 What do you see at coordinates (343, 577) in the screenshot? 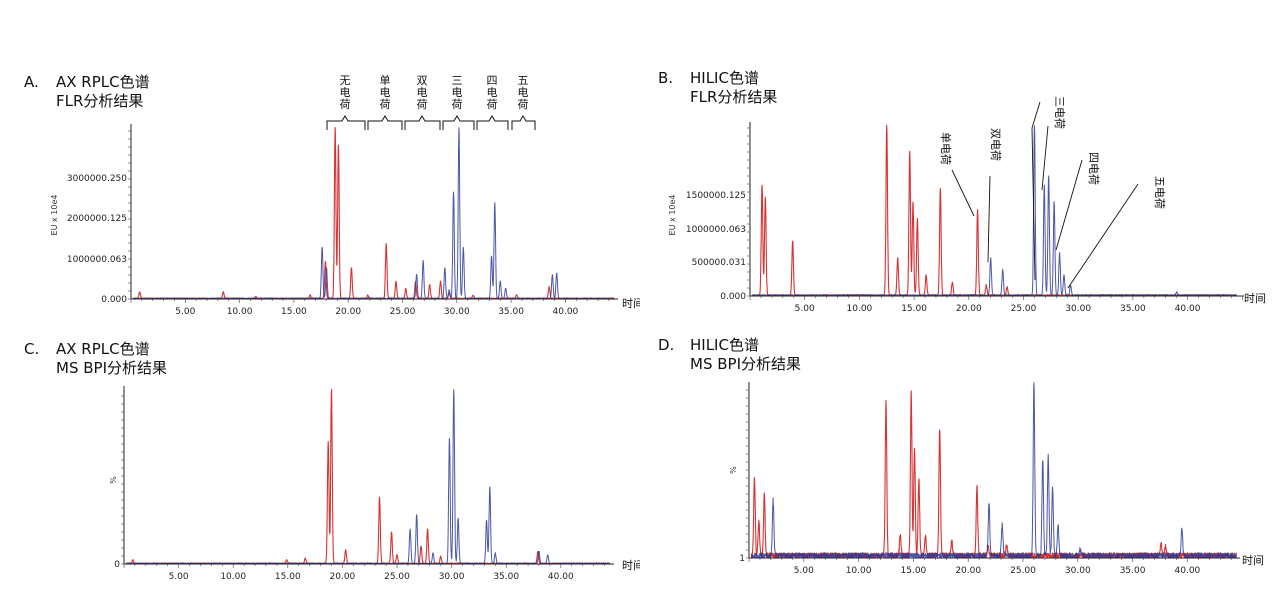
I see `panel-c-x-tick-label: 20.00` at bounding box center [343, 577].